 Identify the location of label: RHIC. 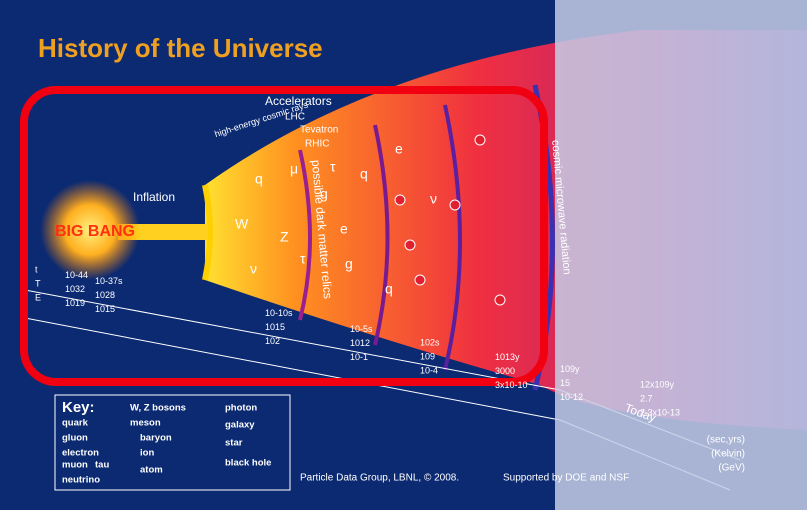
(317, 144).